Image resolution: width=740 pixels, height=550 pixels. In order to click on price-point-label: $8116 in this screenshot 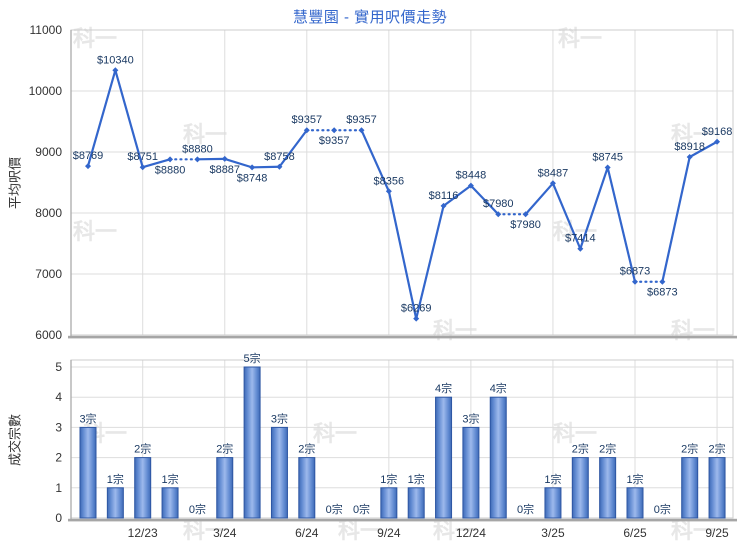, I will do `click(444, 196)`.